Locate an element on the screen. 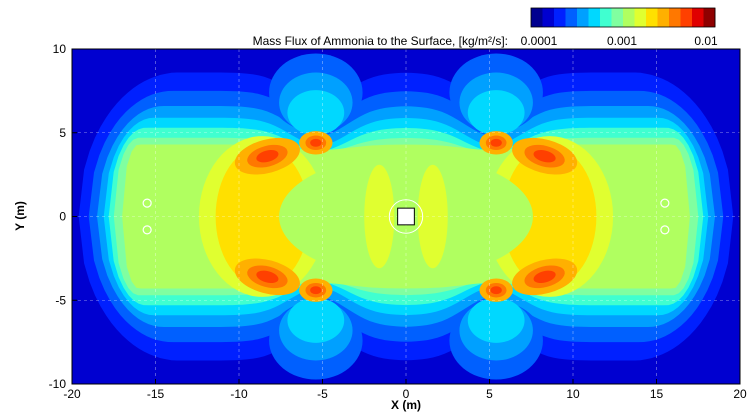  colorbar-tick-label-high: 0.01 is located at coordinates (706, 41).